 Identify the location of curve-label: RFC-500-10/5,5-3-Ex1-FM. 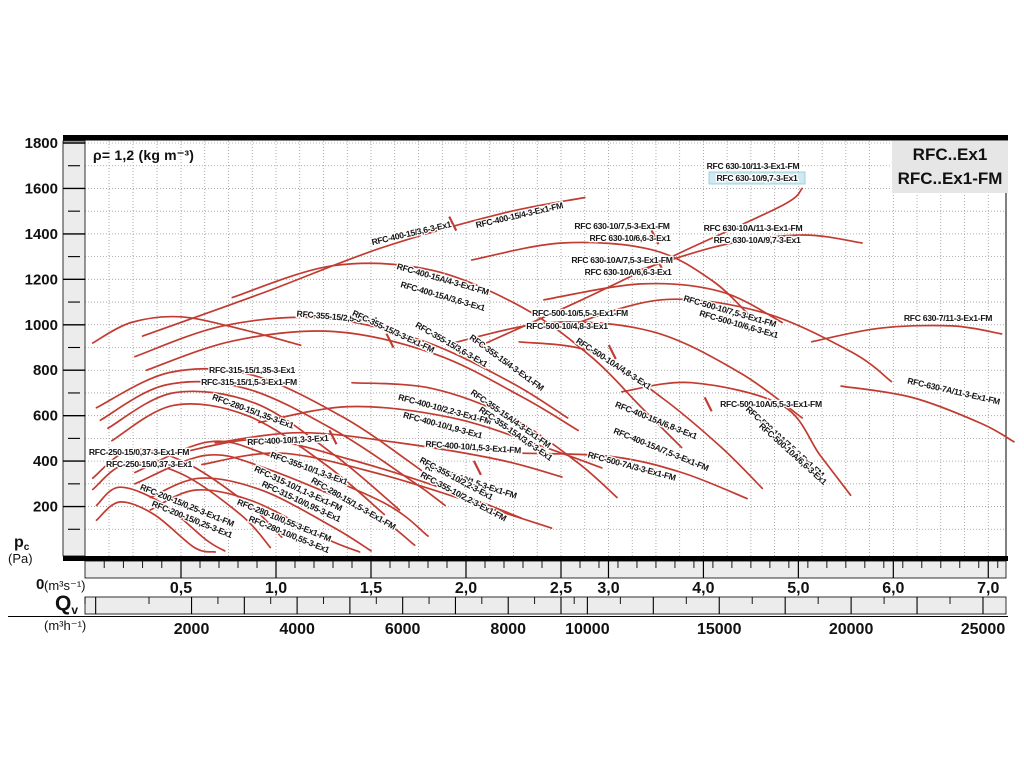
(580, 313).